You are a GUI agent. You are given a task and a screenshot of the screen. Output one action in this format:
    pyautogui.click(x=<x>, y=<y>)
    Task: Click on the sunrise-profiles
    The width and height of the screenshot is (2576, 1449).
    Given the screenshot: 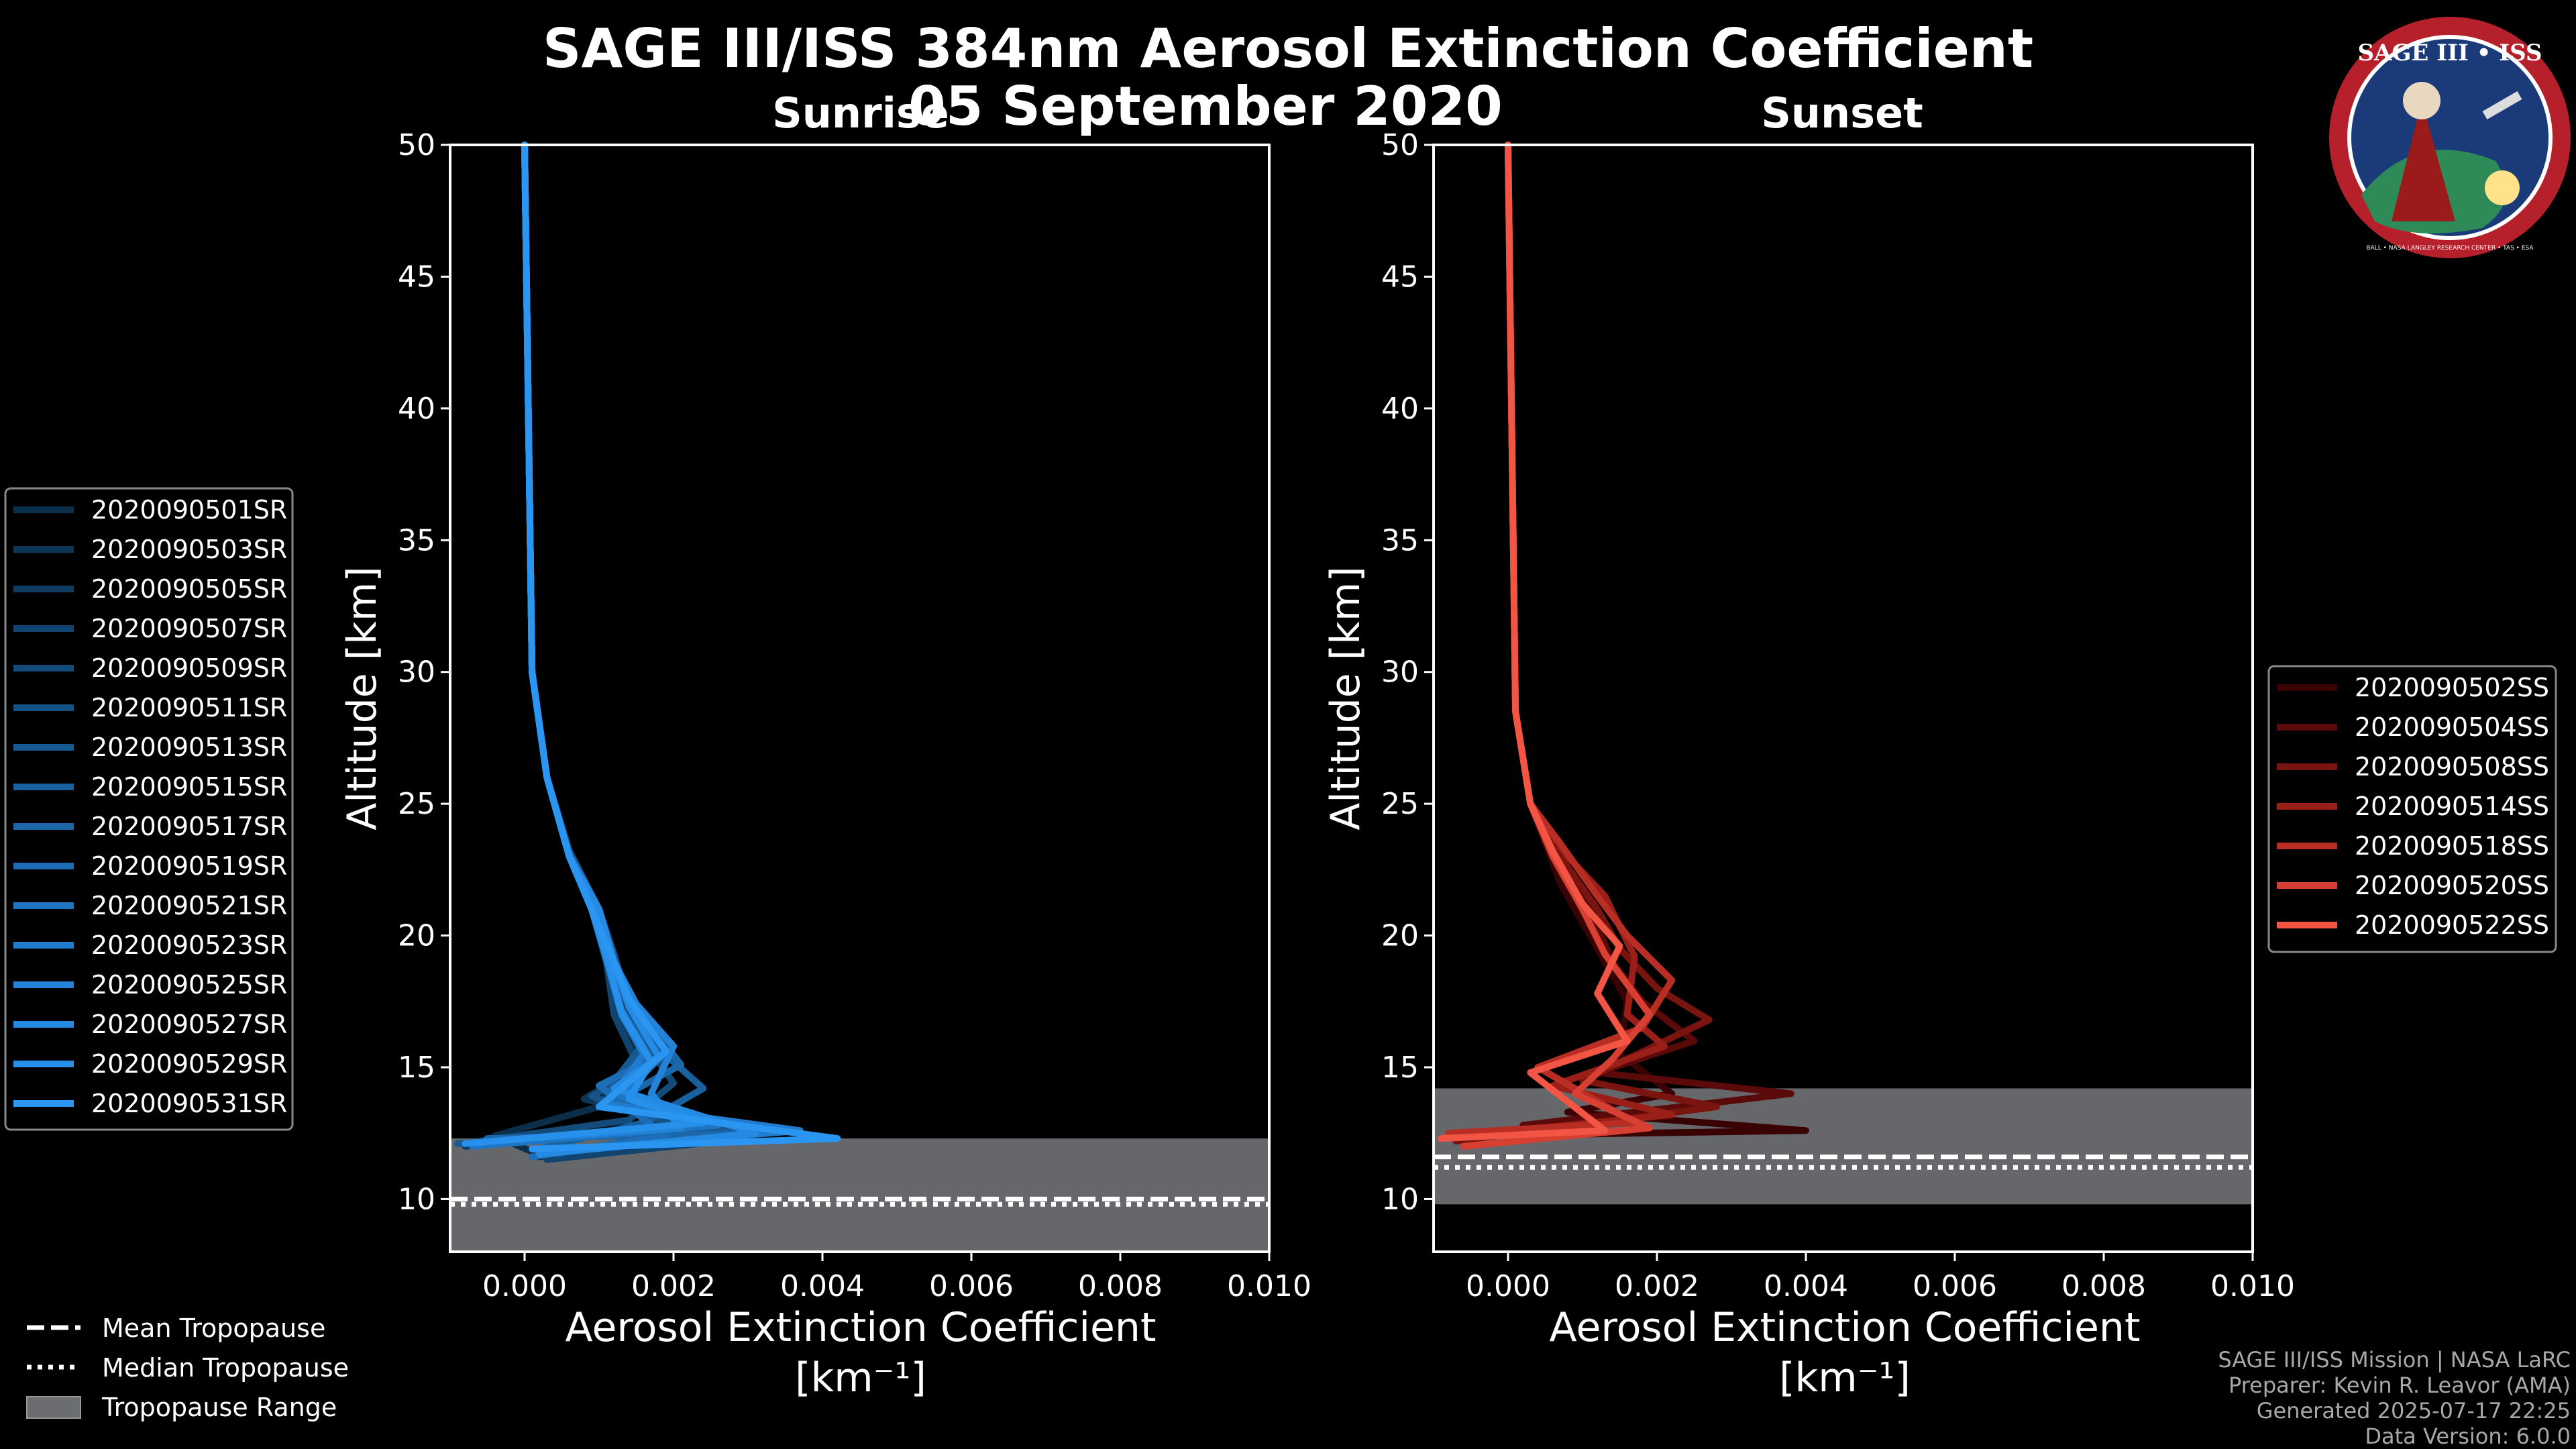 What is the action you would take?
    pyautogui.click(x=647, y=652)
    